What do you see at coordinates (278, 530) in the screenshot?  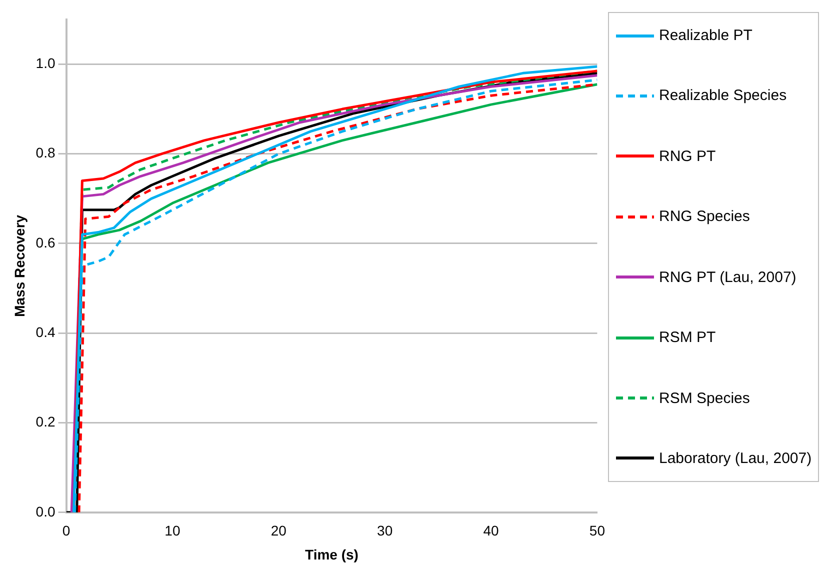 I see `x-tick-label: 20` at bounding box center [278, 530].